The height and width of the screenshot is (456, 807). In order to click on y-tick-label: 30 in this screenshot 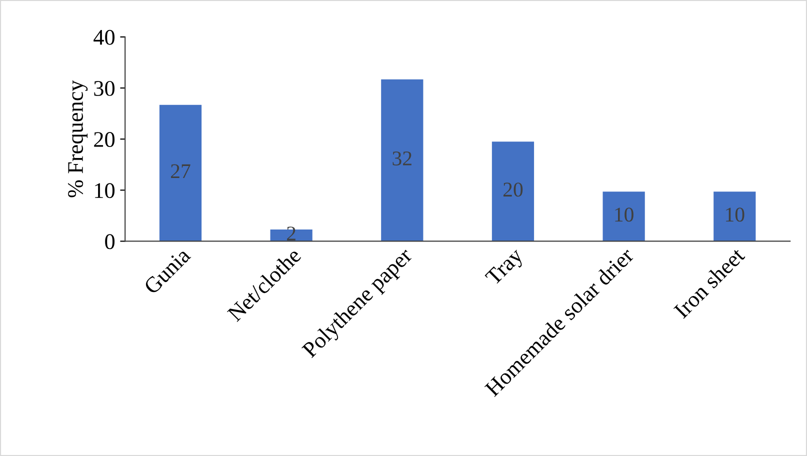, I will do `click(104, 88)`.